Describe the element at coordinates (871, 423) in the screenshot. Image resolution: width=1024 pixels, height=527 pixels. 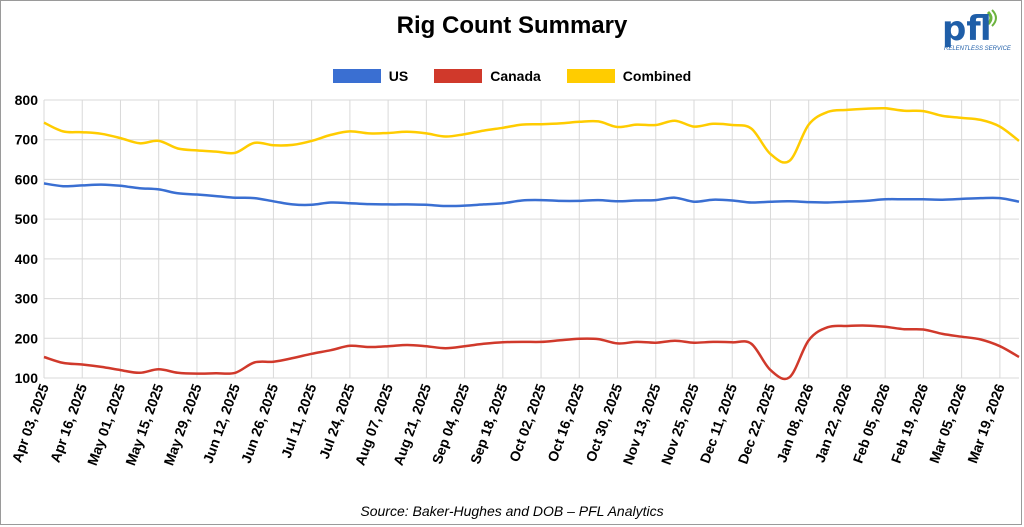
I see `x-tick-label: Feb 05, 2026` at that location.